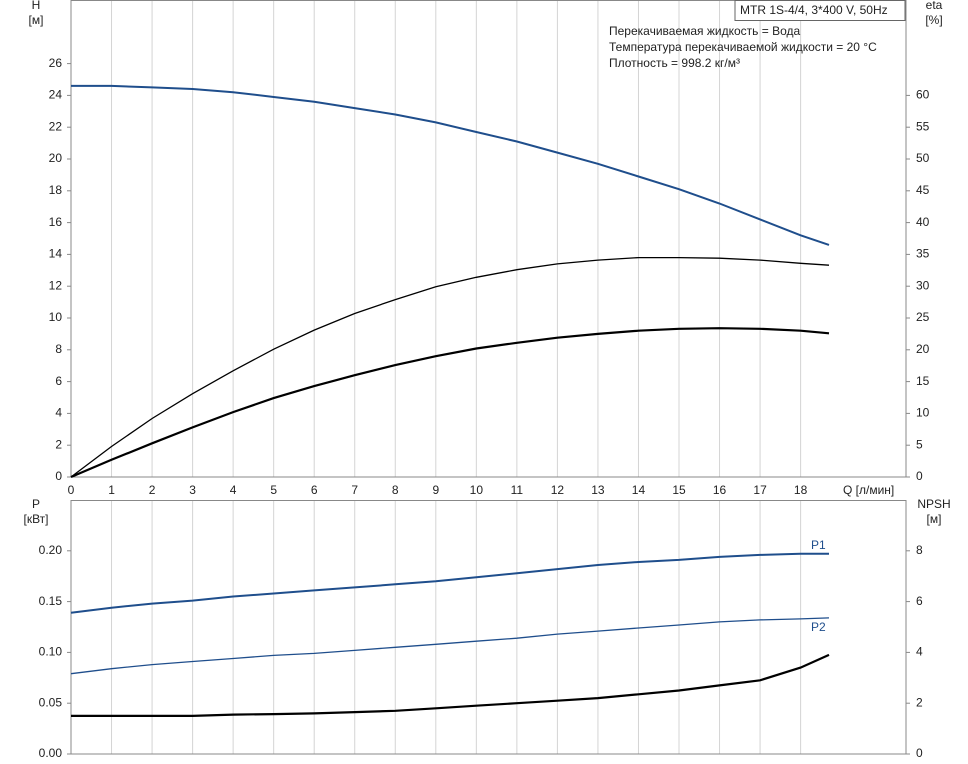  I want to click on y-tick-label: 22, so click(56, 126).